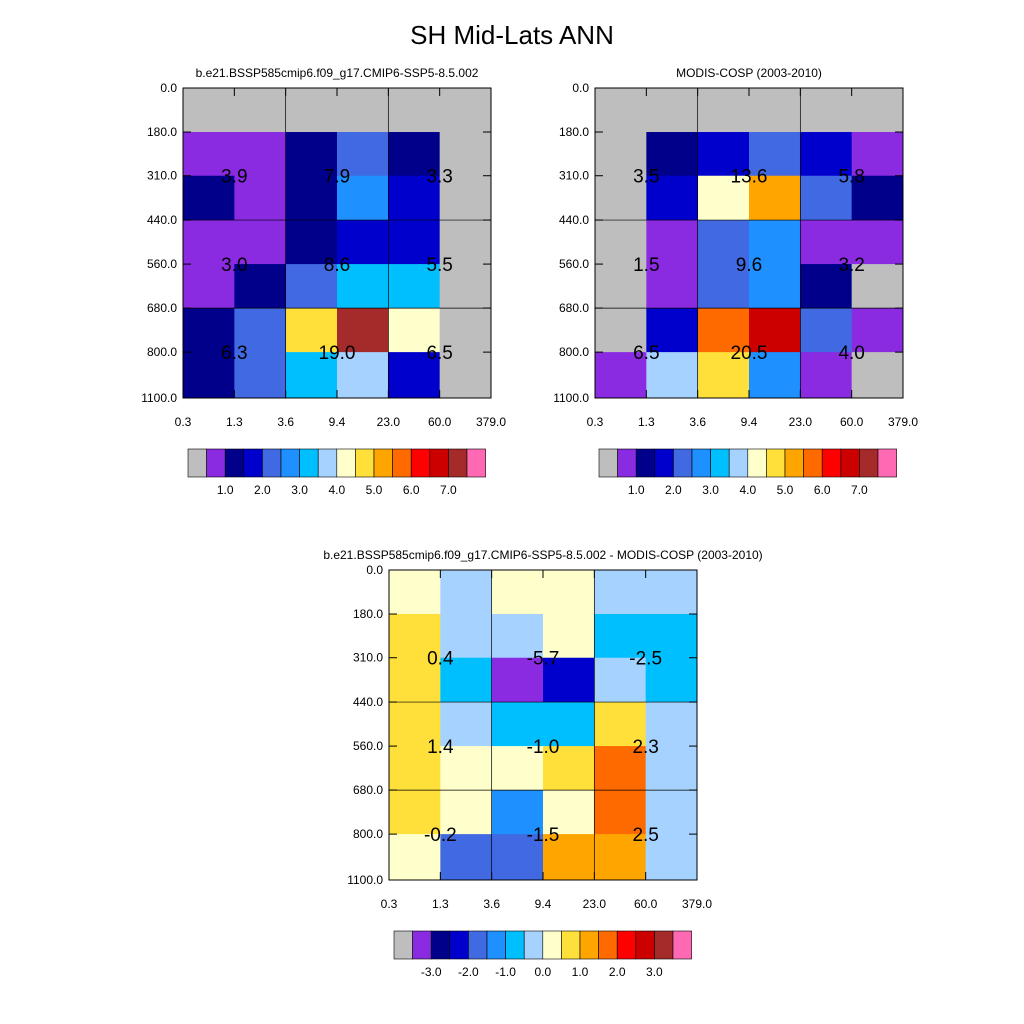  I want to click on y-tick-label: 310.0, so click(574, 176).